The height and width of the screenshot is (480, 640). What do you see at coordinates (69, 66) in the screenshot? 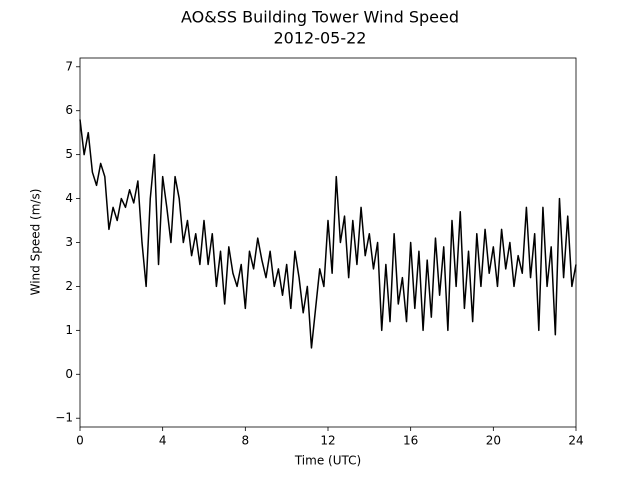
I see `y-tick-label: 7` at bounding box center [69, 66].